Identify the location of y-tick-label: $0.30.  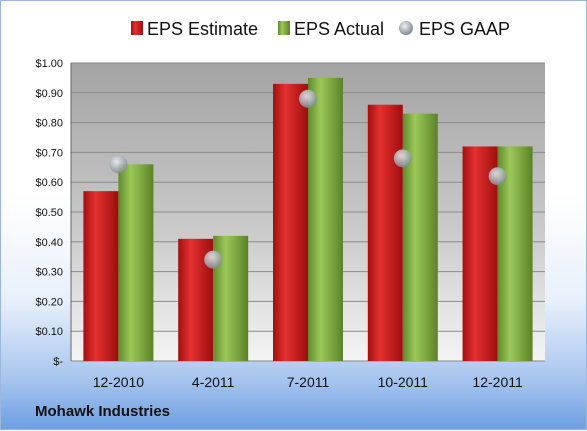
(49, 273).